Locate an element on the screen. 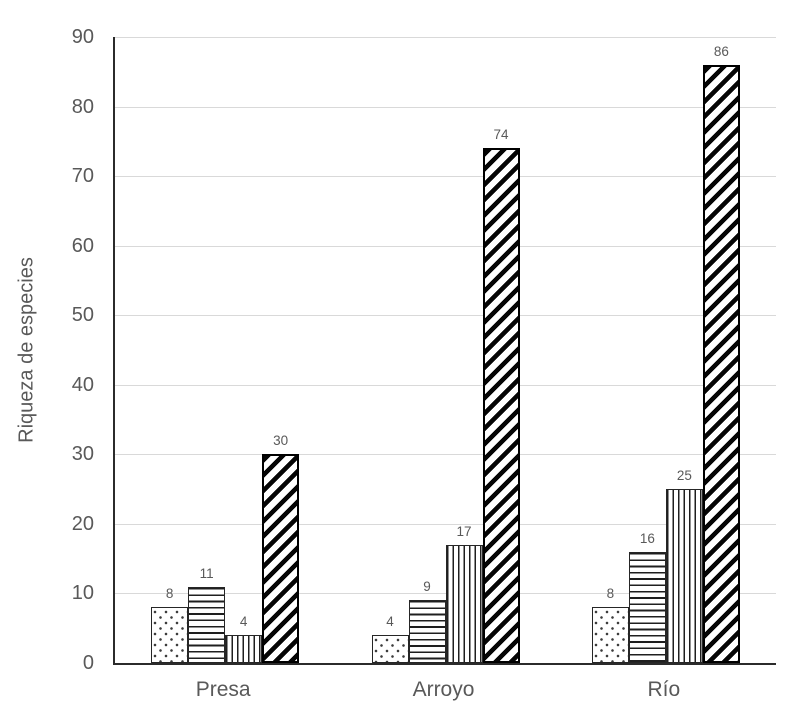 Image resolution: width=795 pixels, height=718 pixels. y-tick-label: 20 is located at coordinates (82, 523).